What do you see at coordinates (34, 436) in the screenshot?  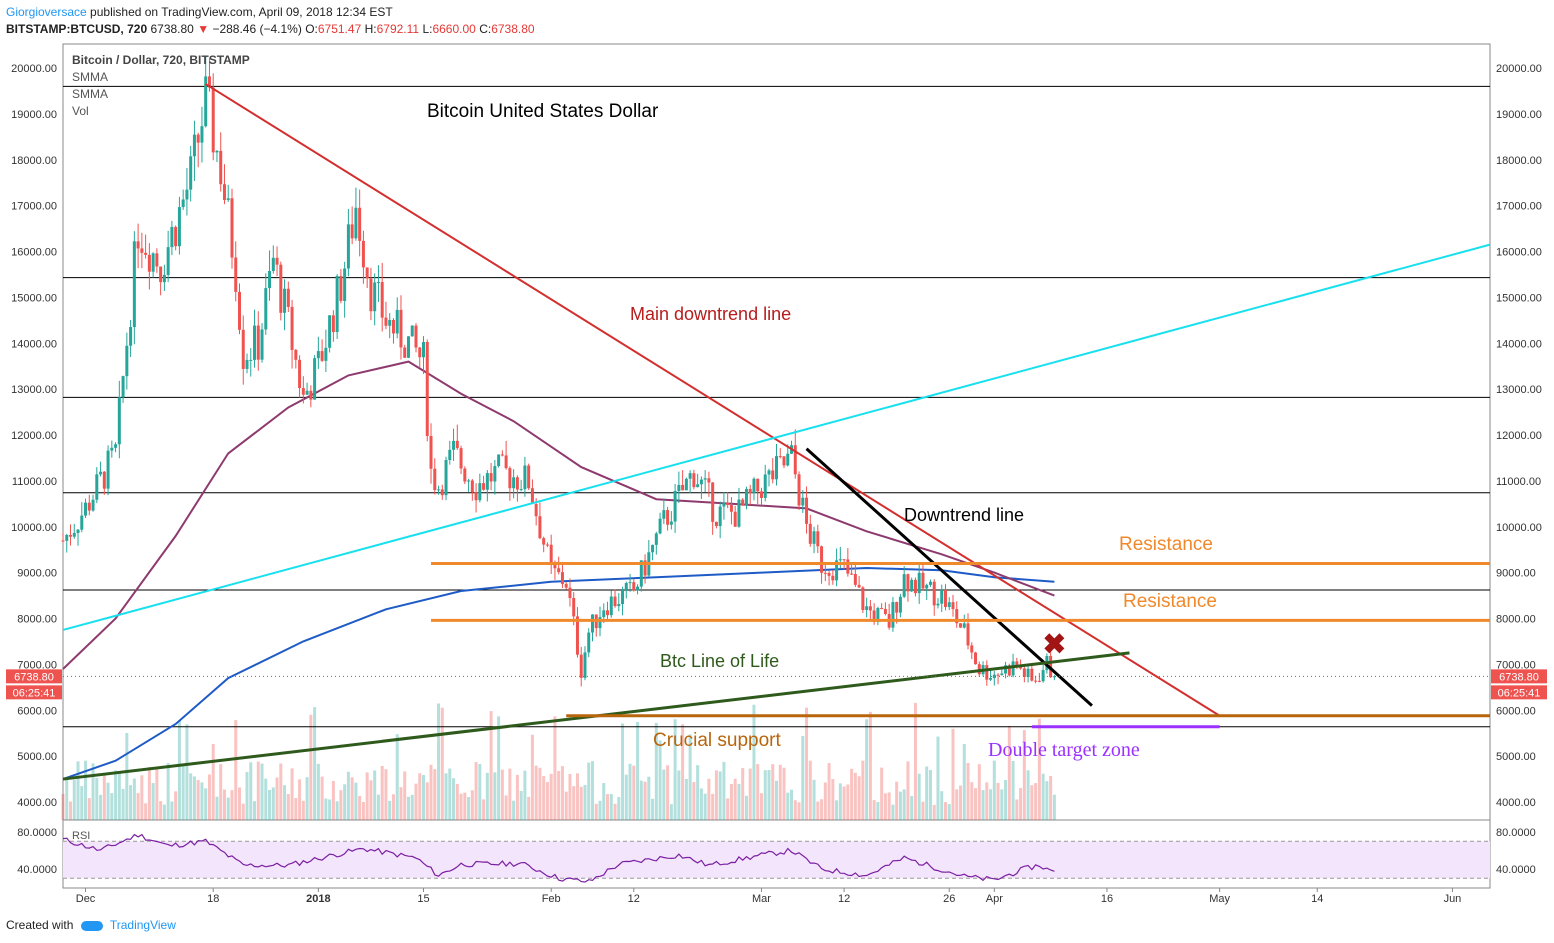 I see `price-tick-left: 12000.00` at bounding box center [34, 436].